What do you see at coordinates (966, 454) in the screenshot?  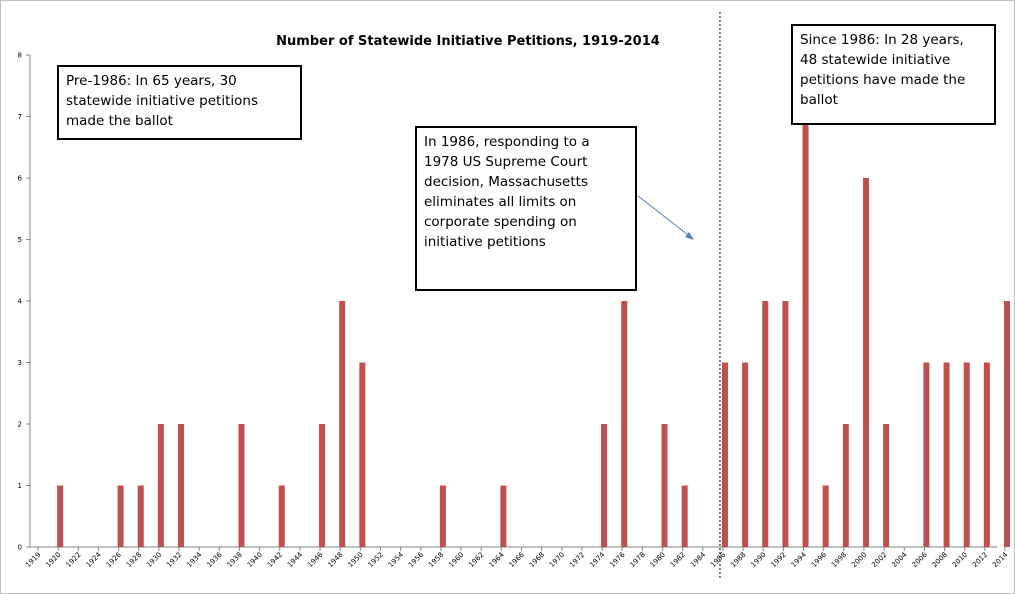 I see `bar-2010` at bounding box center [966, 454].